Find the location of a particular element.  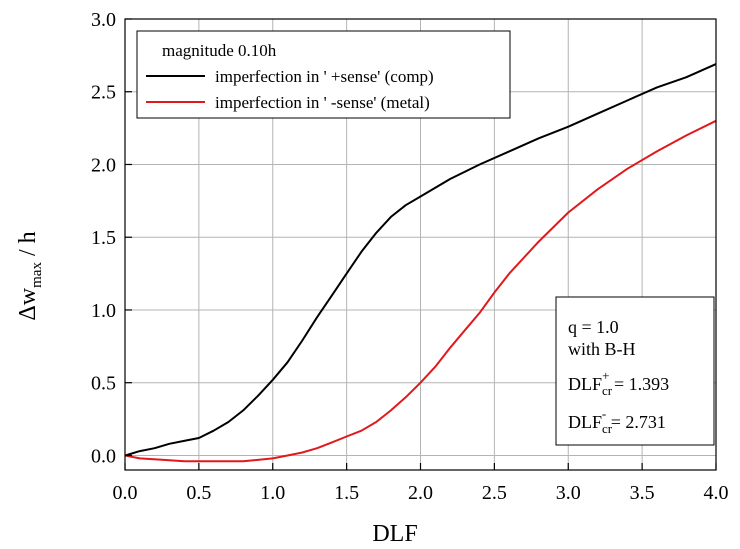

y-tick-label: 0.5 is located at coordinates (103, 384).